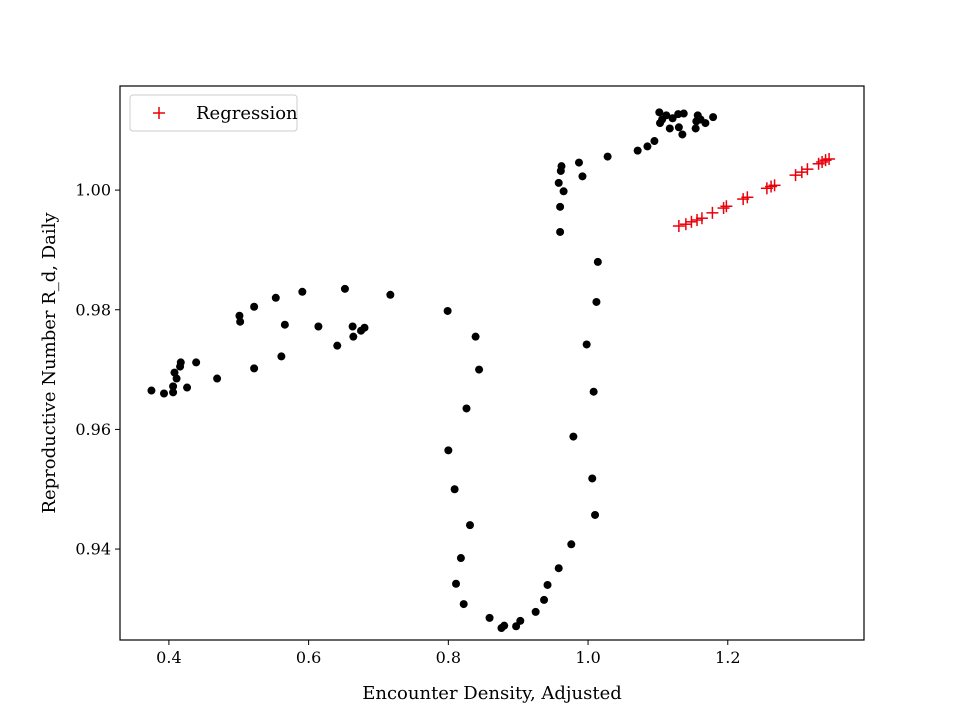 This screenshot has width=960, height=720. I want to click on x-tick-label: 0.6, so click(308, 657).